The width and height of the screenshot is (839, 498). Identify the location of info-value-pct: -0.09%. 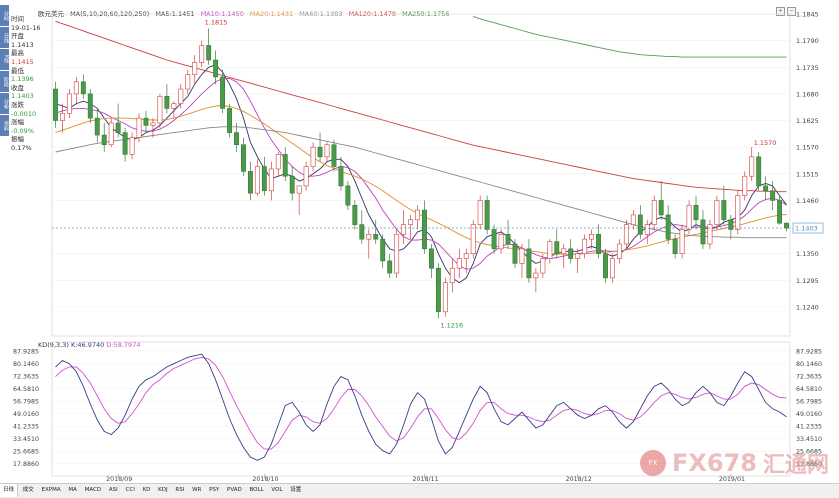
(22, 130).